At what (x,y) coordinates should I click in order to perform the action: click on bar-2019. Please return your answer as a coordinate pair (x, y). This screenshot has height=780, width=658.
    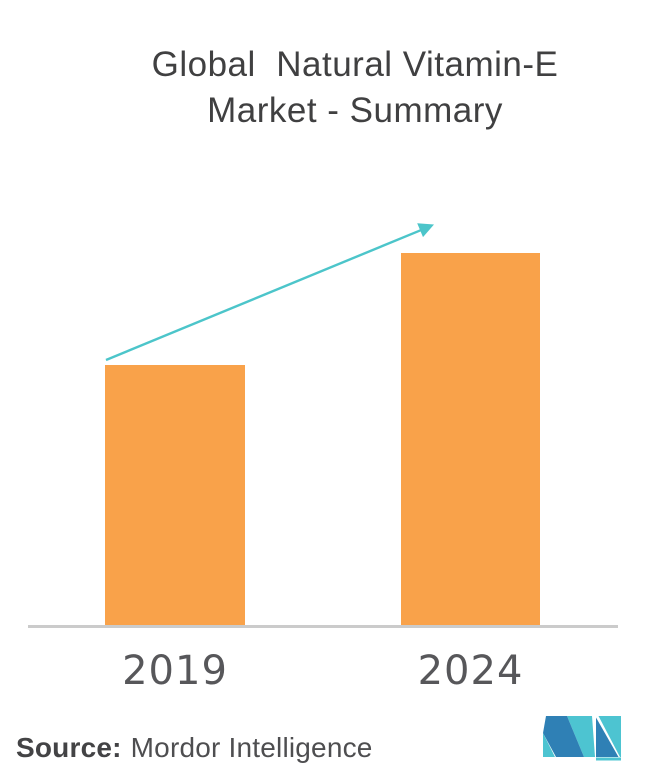
    Looking at the image, I should click on (175, 496).